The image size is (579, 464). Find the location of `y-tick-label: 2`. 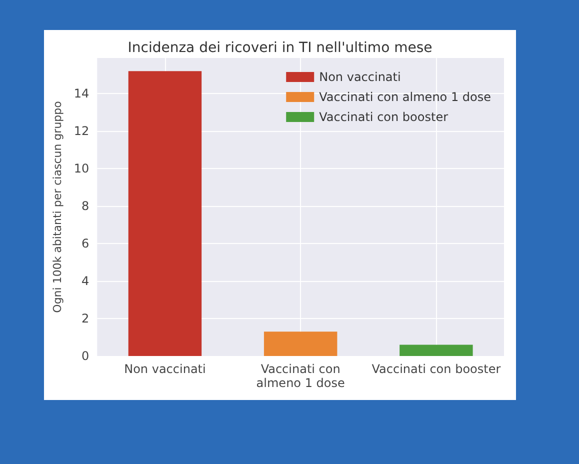

y-tick-label: 2 is located at coordinates (86, 319).